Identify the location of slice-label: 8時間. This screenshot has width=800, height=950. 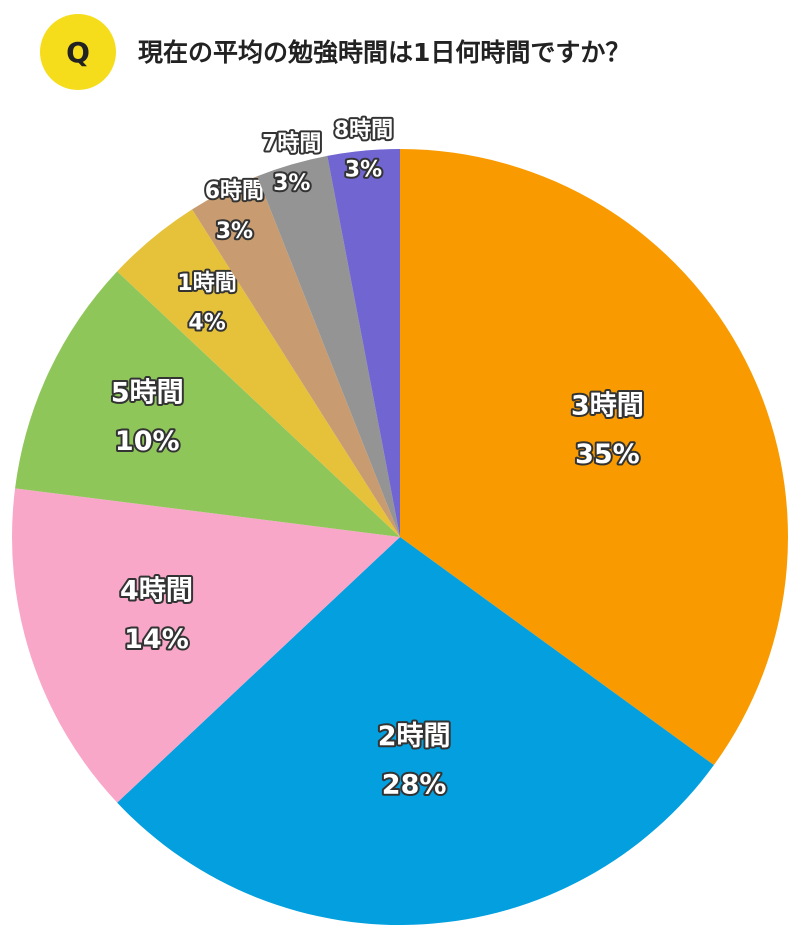
(363, 130).